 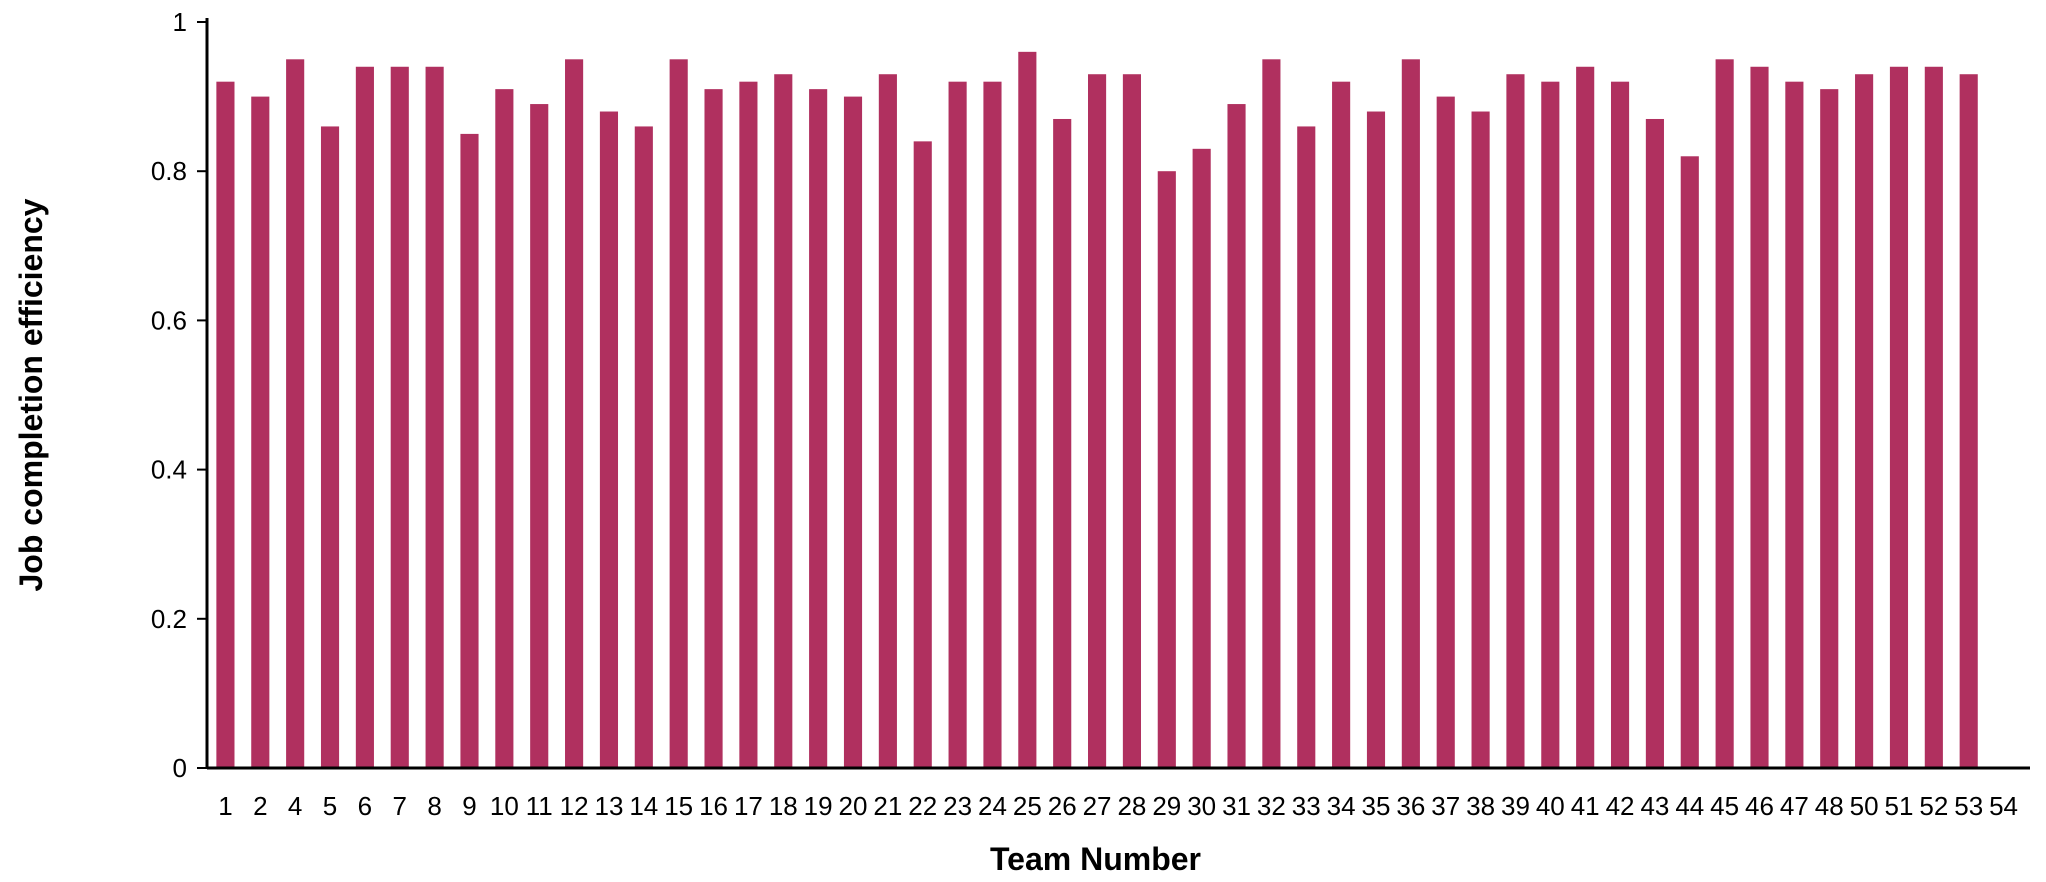 What do you see at coordinates (1480, 806) in the screenshot?
I see `x-tick-label: 38` at bounding box center [1480, 806].